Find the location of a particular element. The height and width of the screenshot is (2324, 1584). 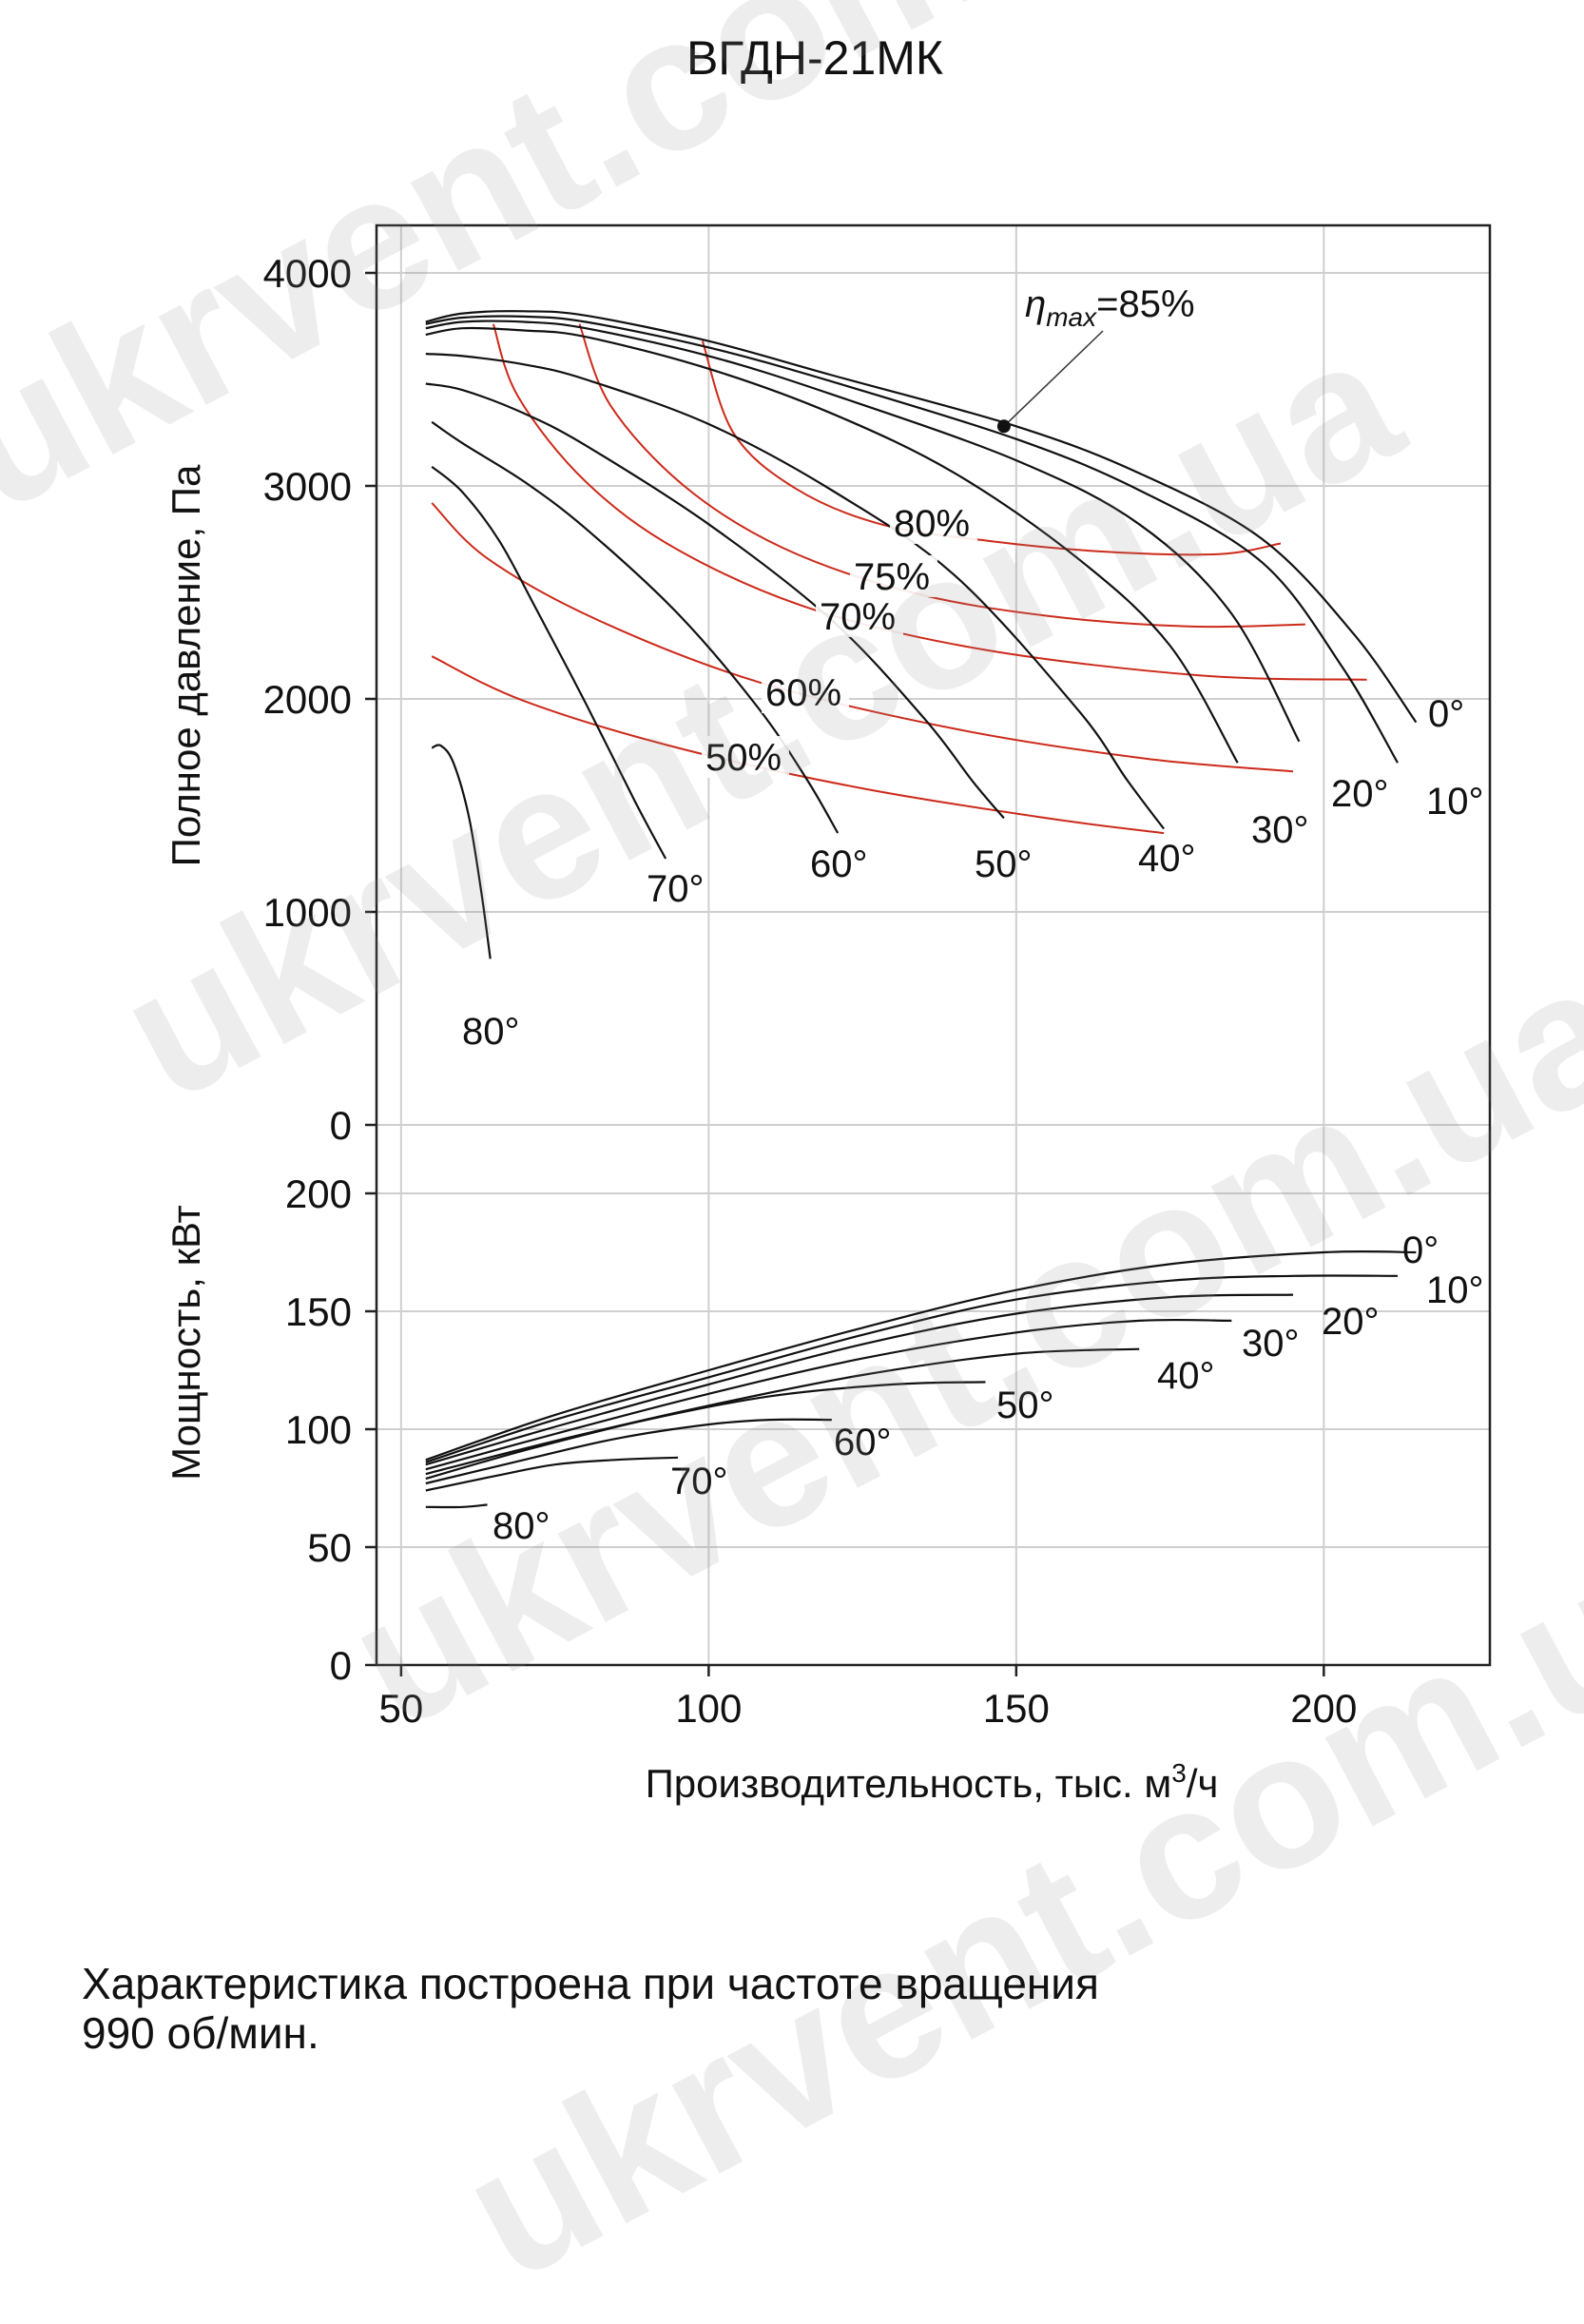

pressure-curve-label-2: 10° is located at coordinates (1455, 802).